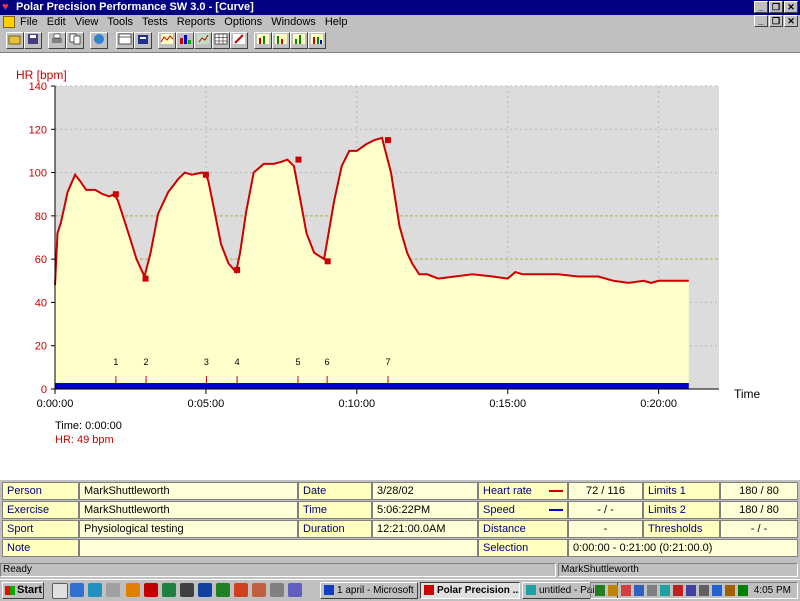 The width and height of the screenshot is (800, 601). What do you see at coordinates (169, 590) in the screenshot?
I see `tool-quicklaunch-icon` at bounding box center [169, 590].